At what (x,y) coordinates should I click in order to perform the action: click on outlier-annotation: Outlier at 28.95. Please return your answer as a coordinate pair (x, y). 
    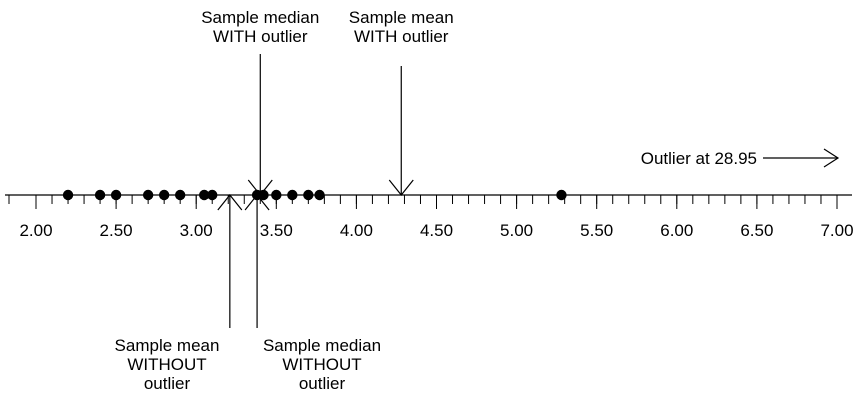
    Looking at the image, I should click on (740, 158).